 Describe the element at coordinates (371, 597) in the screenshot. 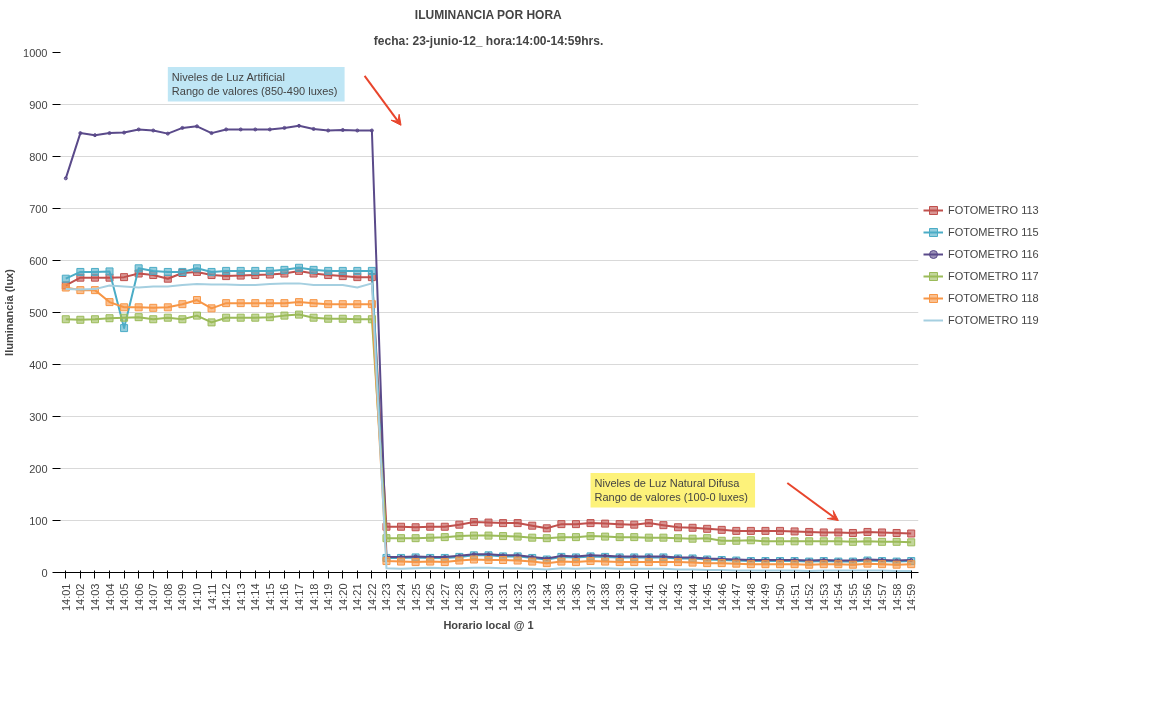

I see `x-tick-label: 14:22` at that location.